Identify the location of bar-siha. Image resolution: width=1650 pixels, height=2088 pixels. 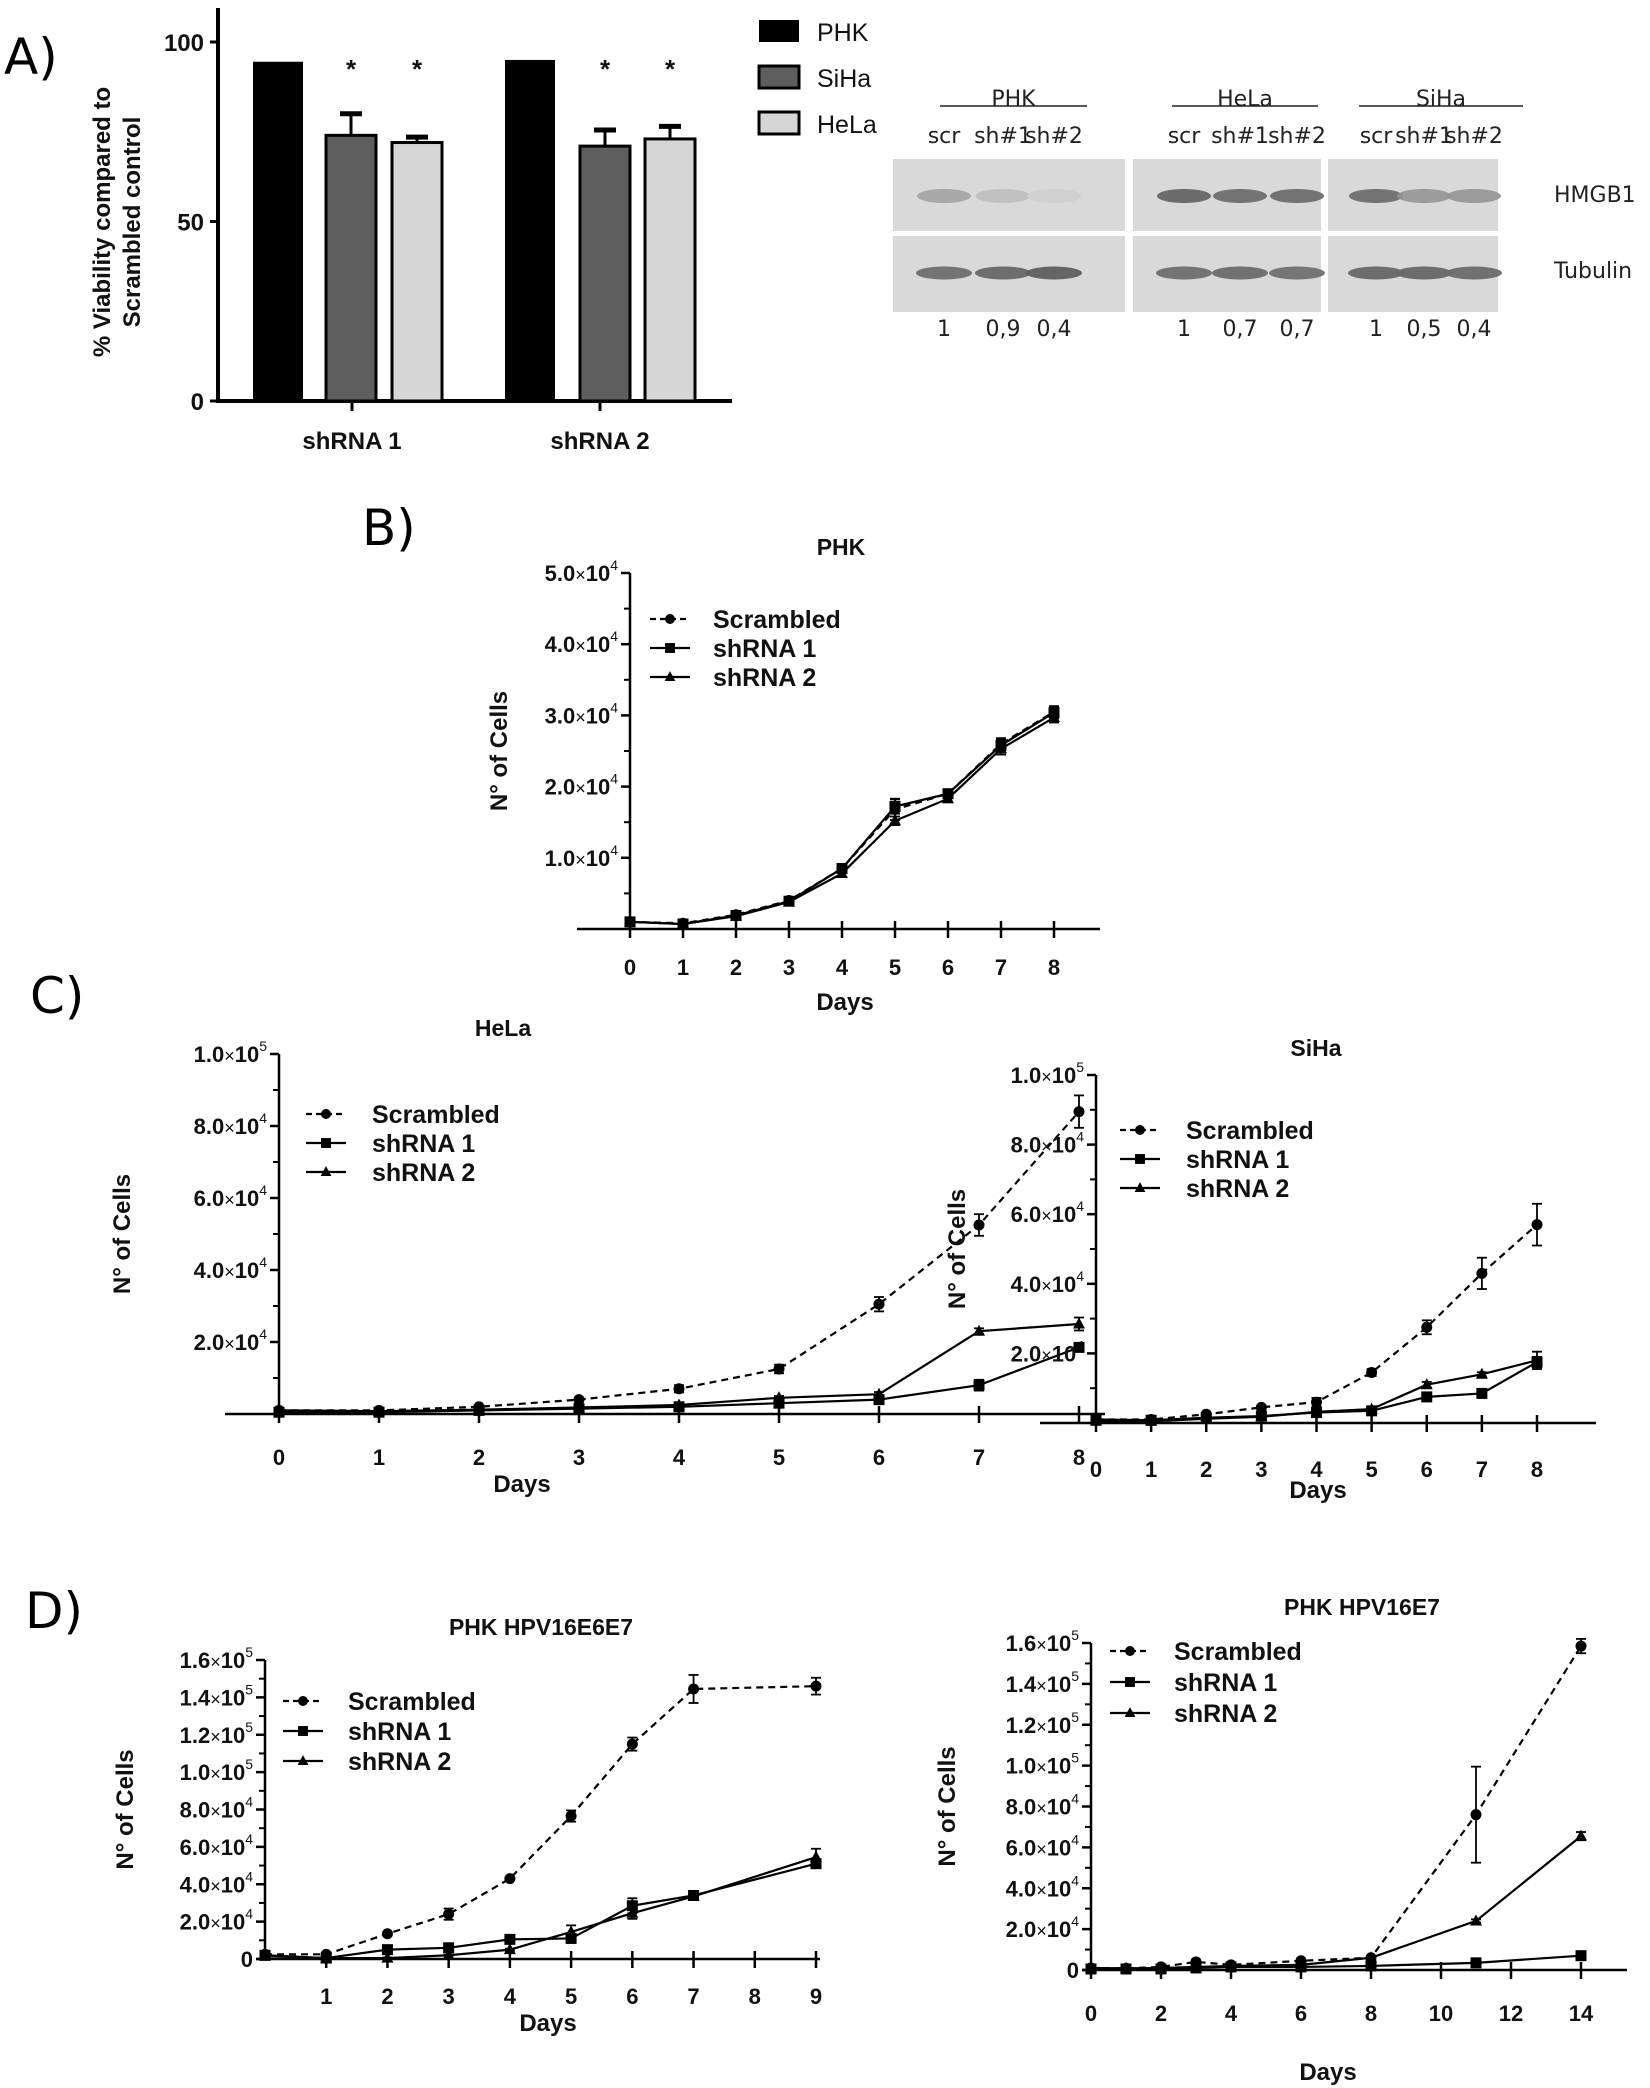
(351, 268).